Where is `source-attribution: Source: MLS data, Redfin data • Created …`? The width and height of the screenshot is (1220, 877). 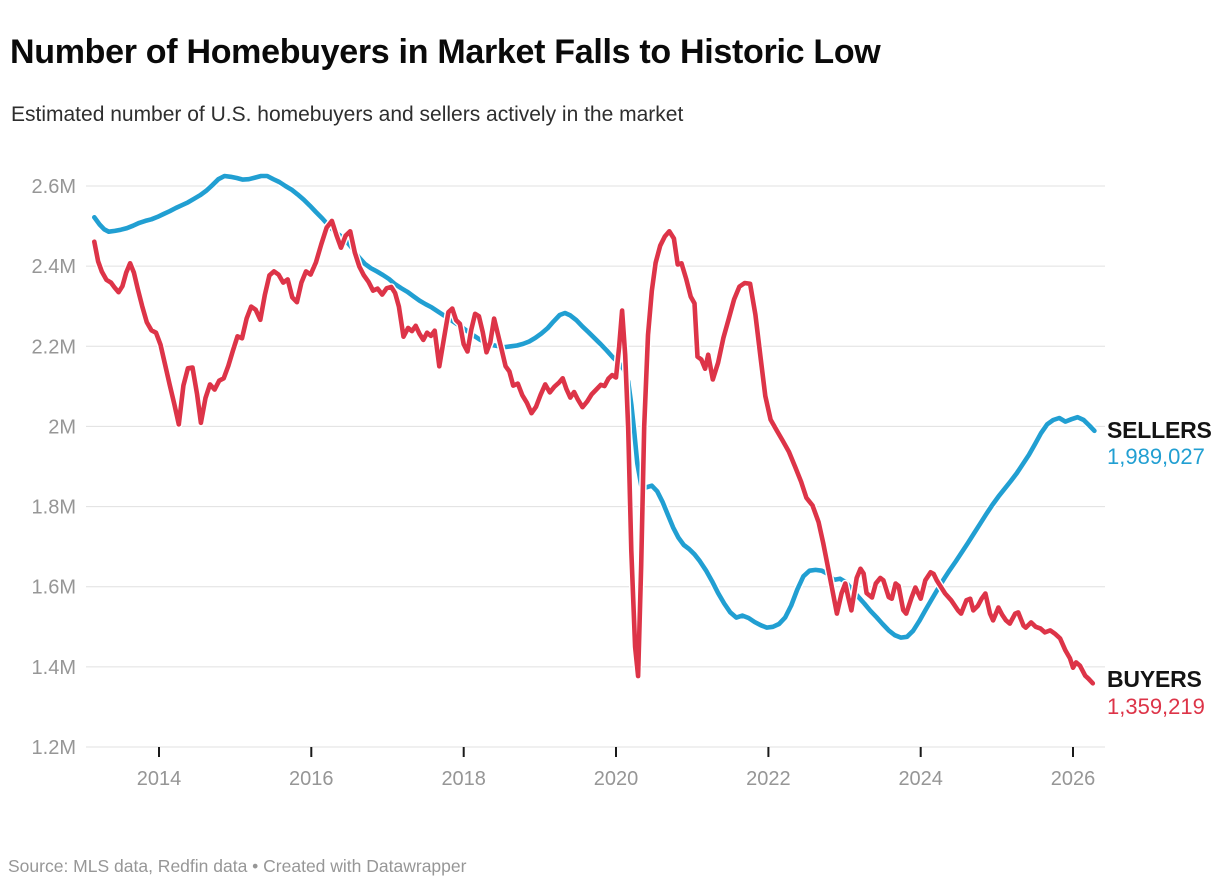 source-attribution: Source: MLS data, Redfin data • Created … is located at coordinates (237, 865).